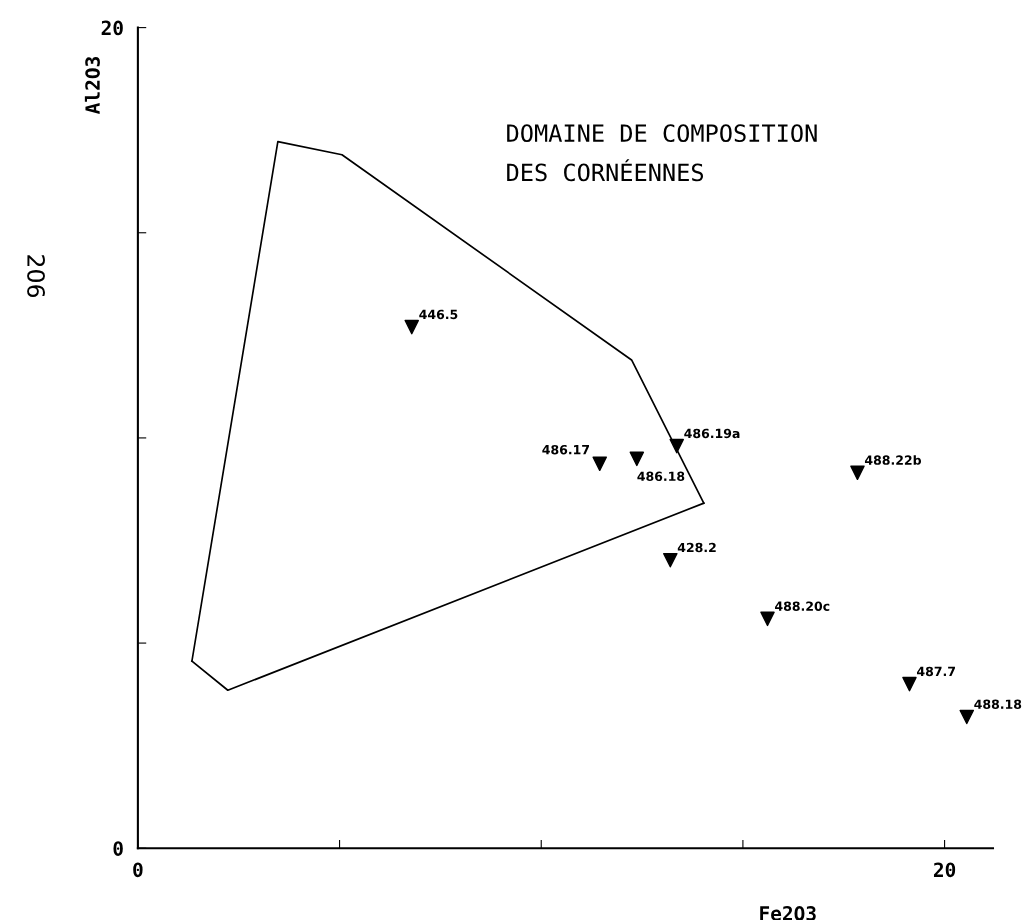 The height and width of the screenshot is (920, 1029). I want to click on annotation: 446.5, so click(438, 314).